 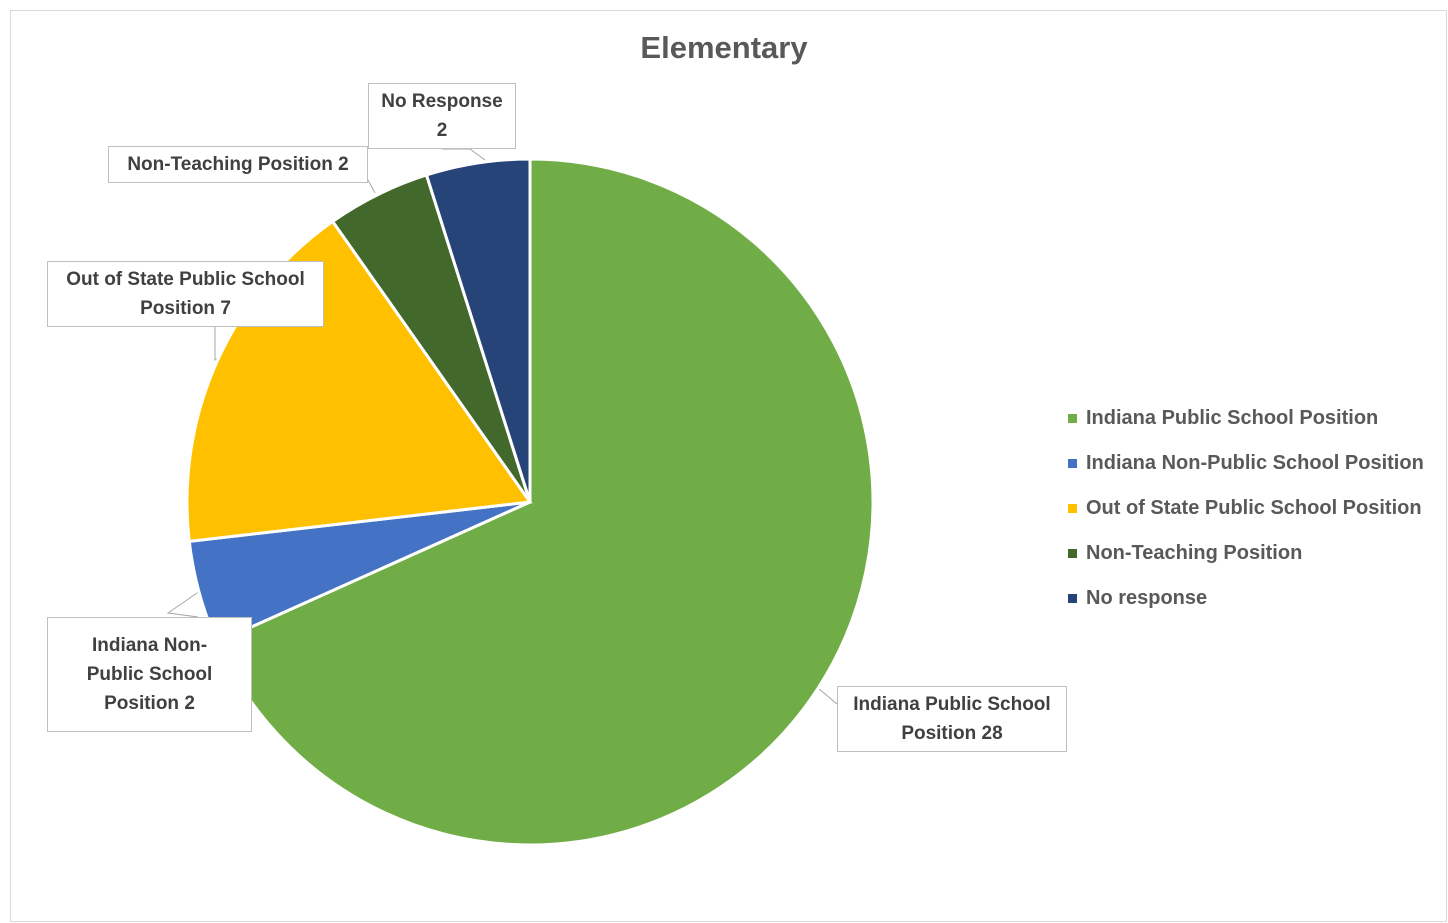 I want to click on legend-item: Indiana Public School Position, so click(x=1246, y=418).